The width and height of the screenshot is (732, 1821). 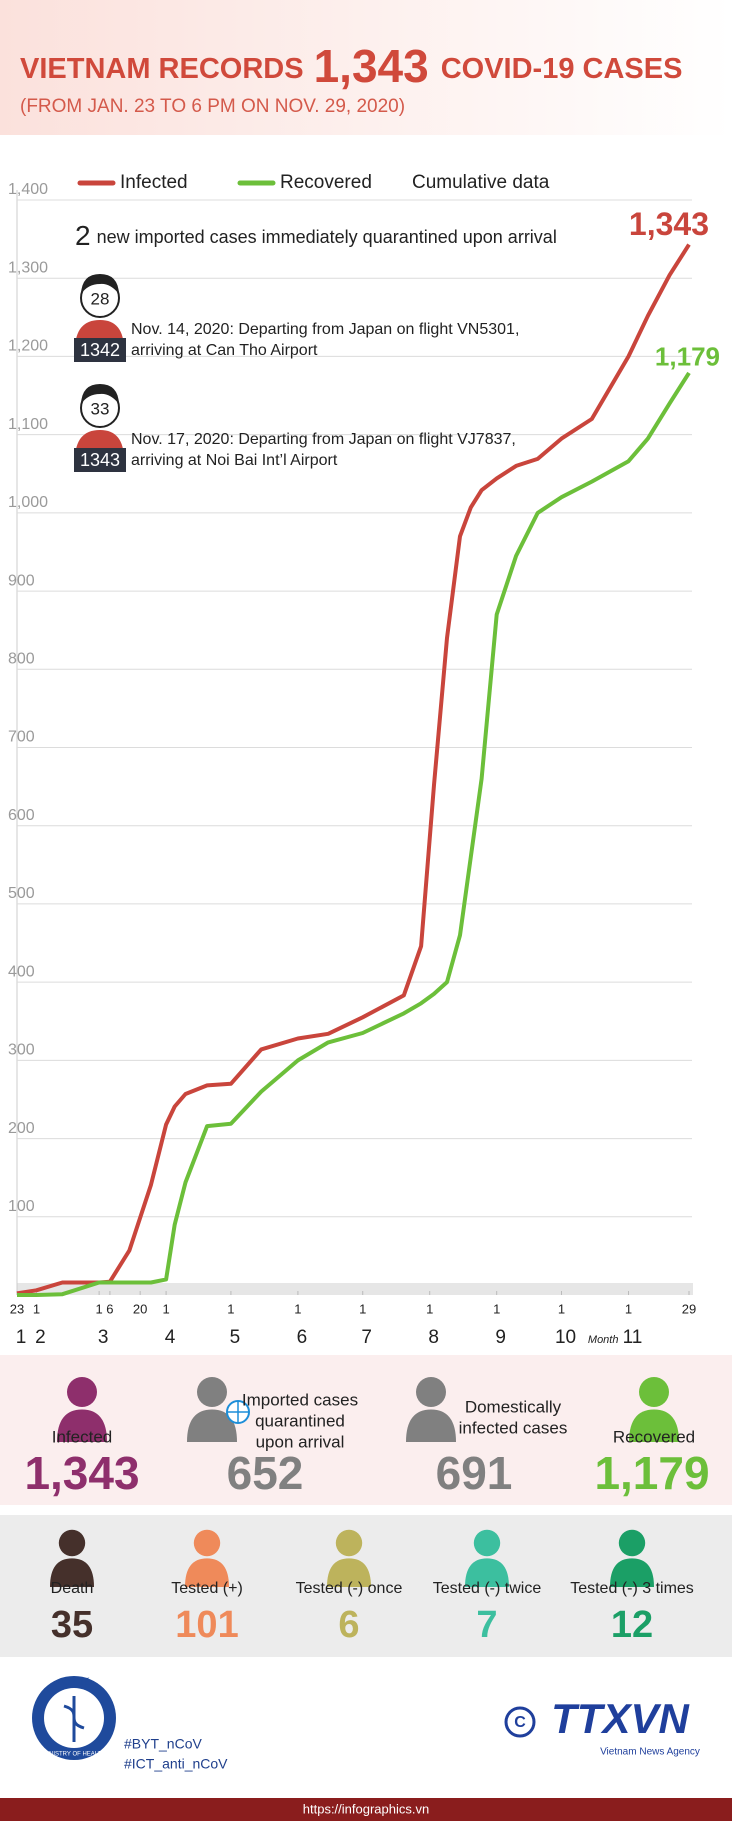 What do you see at coordinates (170, 1337) in the screenshot?
I see `month-label: 4` at bounding box center [170, 1337].